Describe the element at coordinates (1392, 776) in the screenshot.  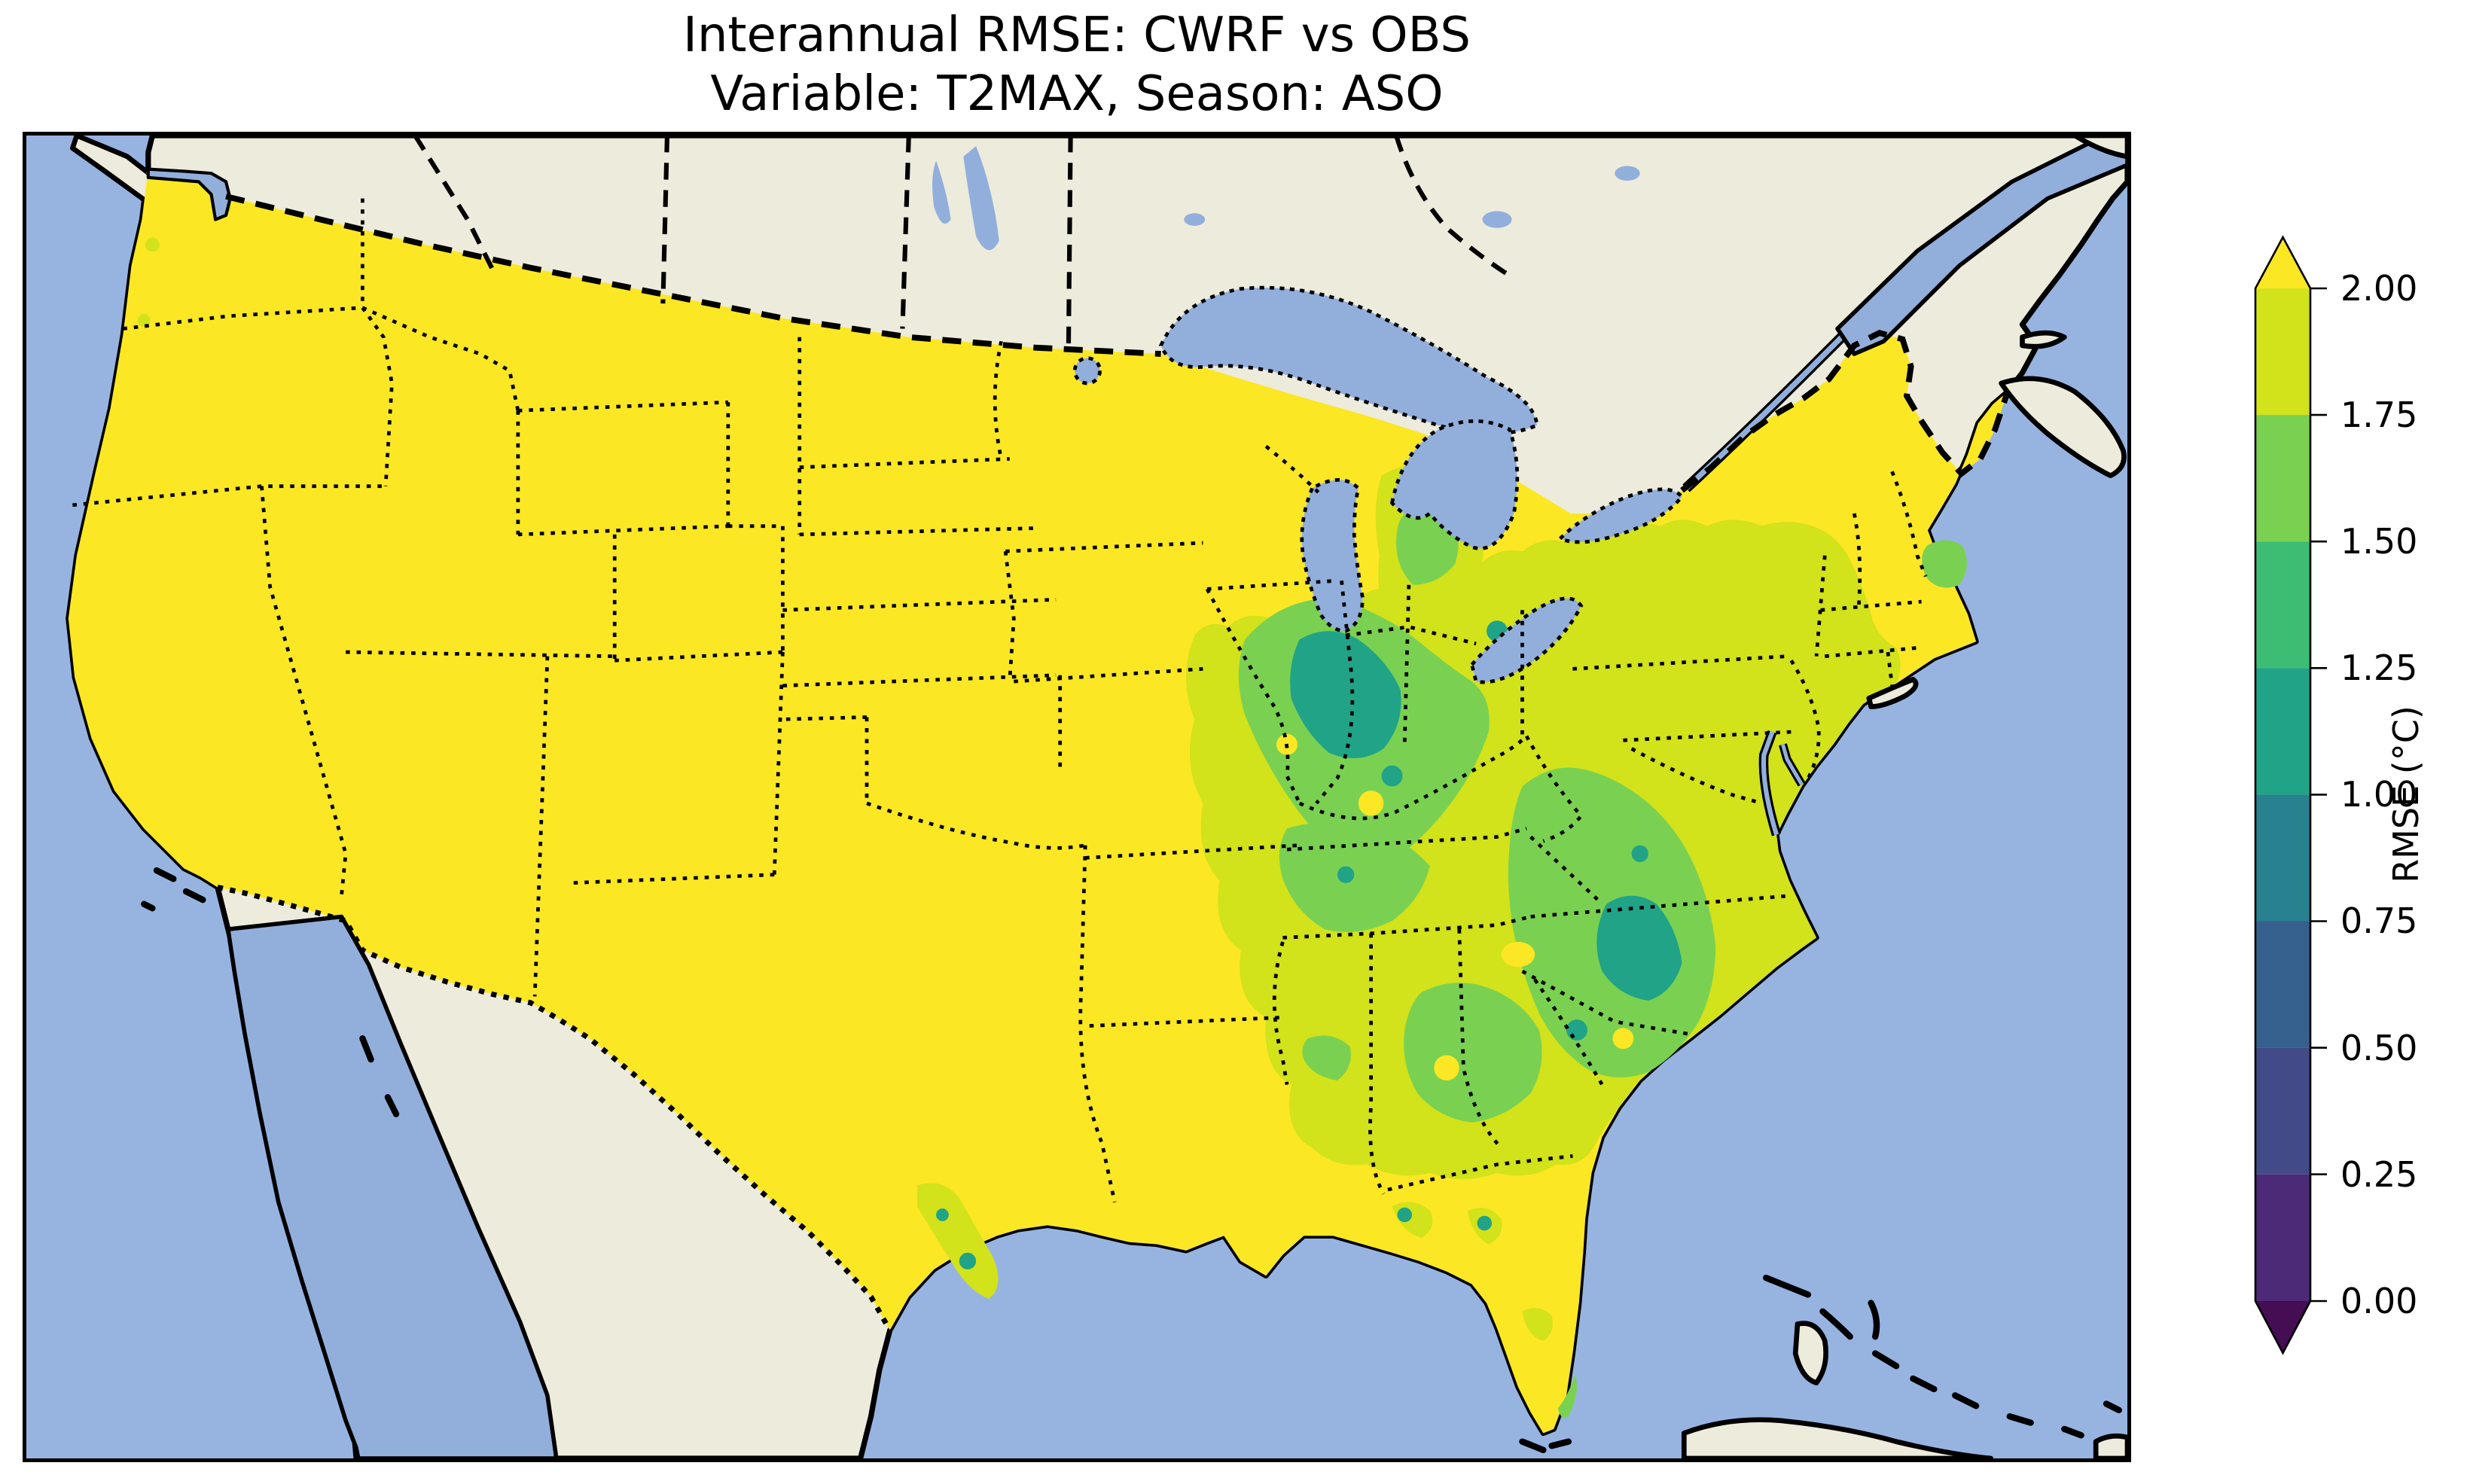
I see `contour-dot-ky-teal` at that location.